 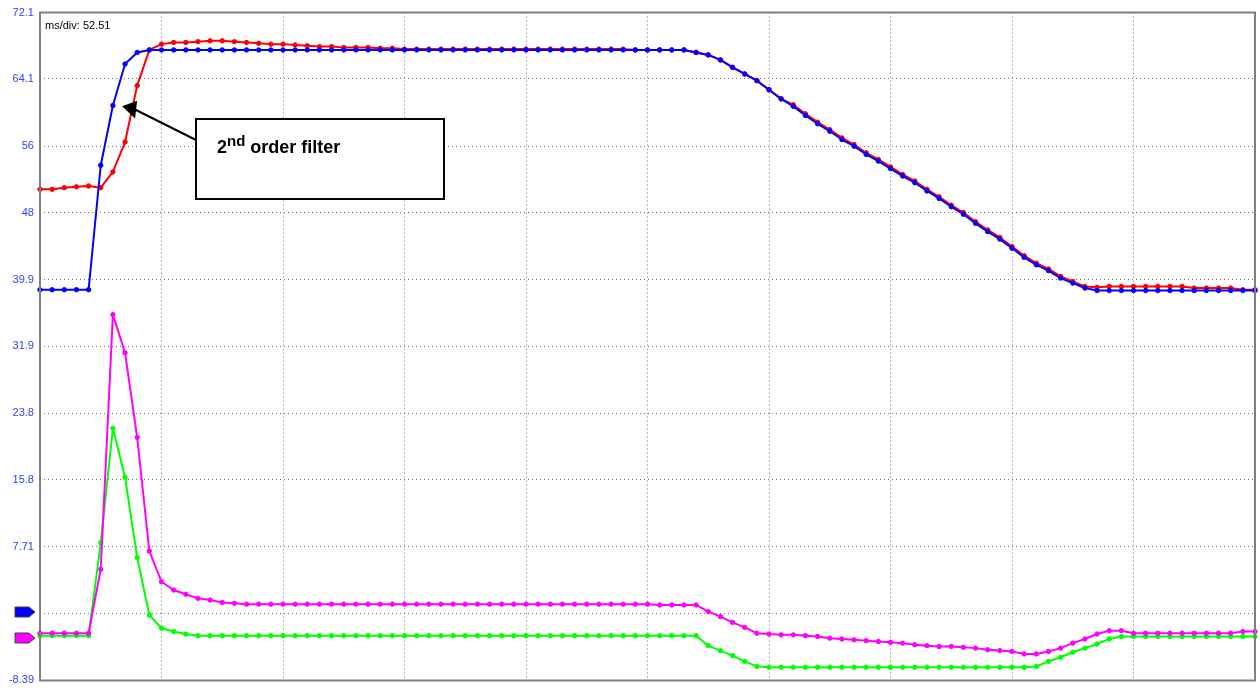 I want to click on annotation: ms/div: 52.51, so click(x=78, y=25).